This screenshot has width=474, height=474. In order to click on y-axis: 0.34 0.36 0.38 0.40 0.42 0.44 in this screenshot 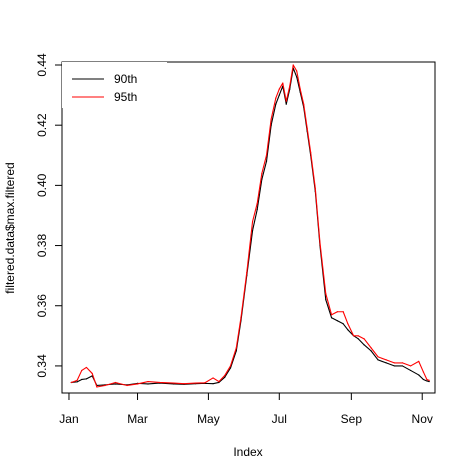, I will do `click(49, 215)`.